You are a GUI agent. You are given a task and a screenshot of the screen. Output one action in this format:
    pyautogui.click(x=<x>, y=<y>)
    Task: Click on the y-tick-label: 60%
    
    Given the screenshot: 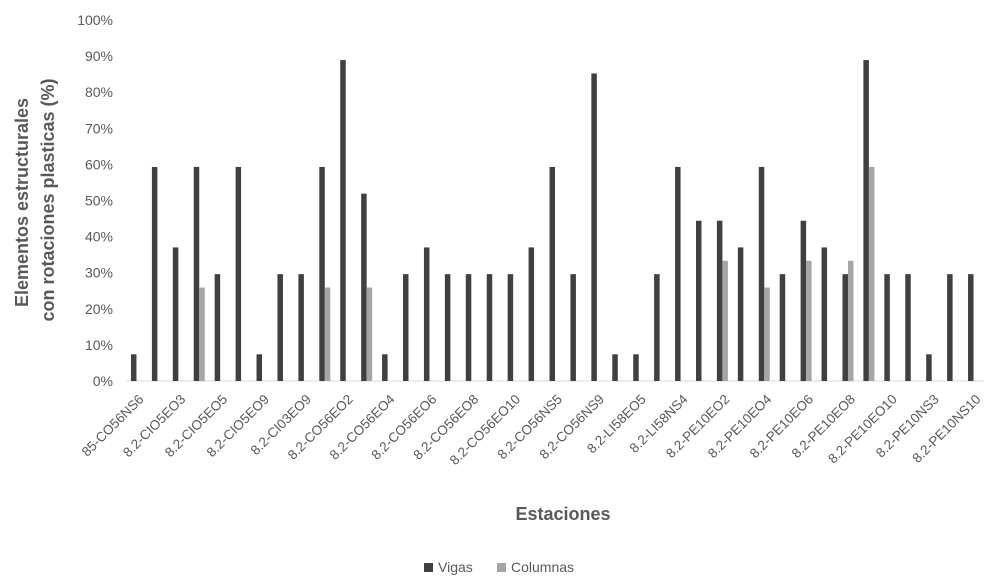 What is the action you would take?
    pyautogui.click(x=99, y=164)
    